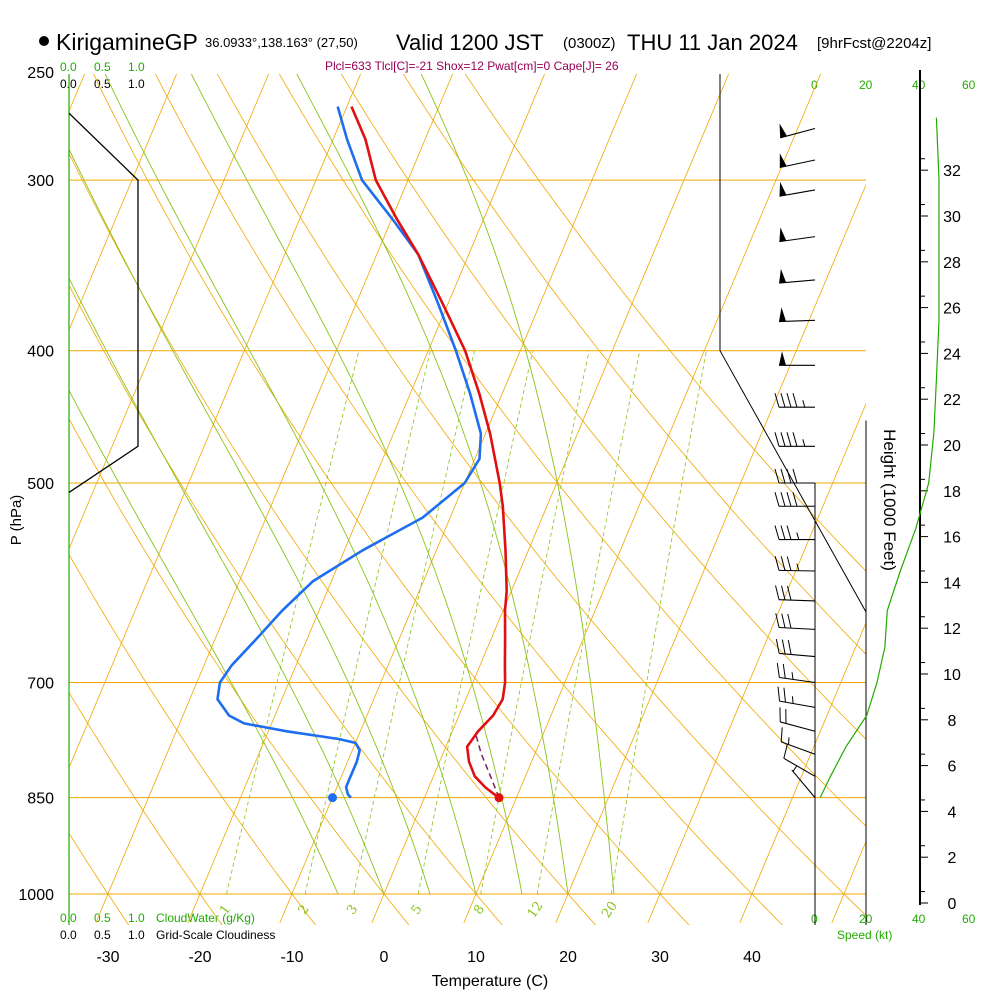 The width and height of the screenshot is (1000, 1000). What do you see at coordinates (68, 67) in the screenshot?
I see `cloudwater-tick-0: 0.0` at bounding box center [68, 67].